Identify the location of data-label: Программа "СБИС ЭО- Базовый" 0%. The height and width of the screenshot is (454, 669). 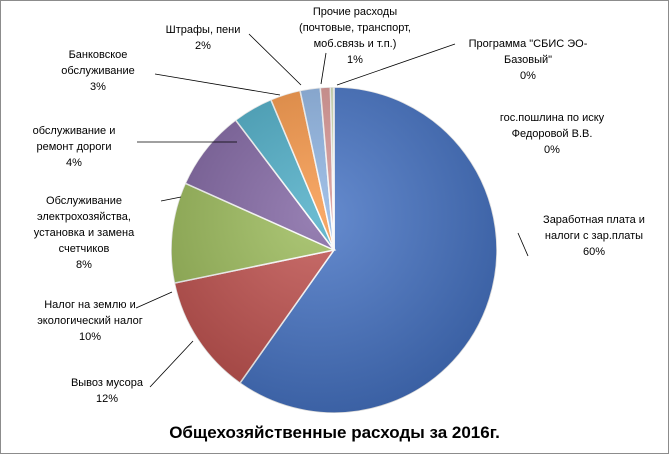
(528, 60).